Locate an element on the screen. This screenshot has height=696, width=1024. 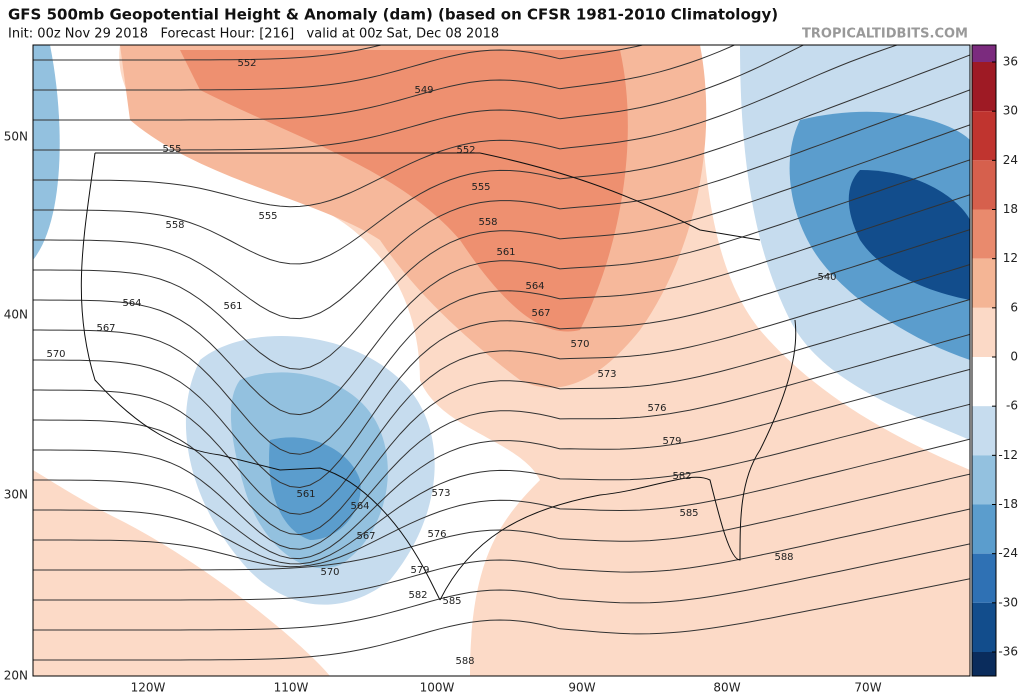
lat-label: 40N is located at coordinates (16, 315).